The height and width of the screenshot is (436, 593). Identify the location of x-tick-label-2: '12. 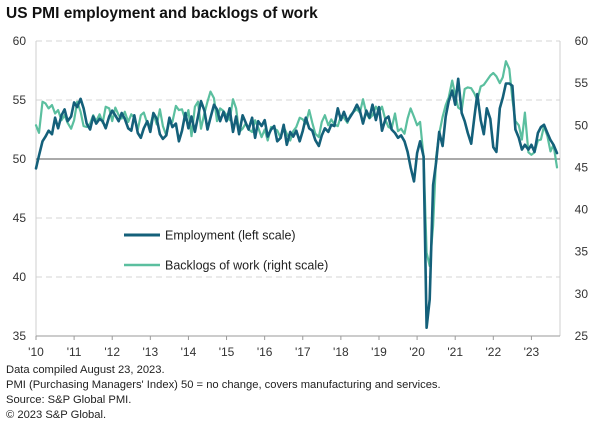
(112, 352).